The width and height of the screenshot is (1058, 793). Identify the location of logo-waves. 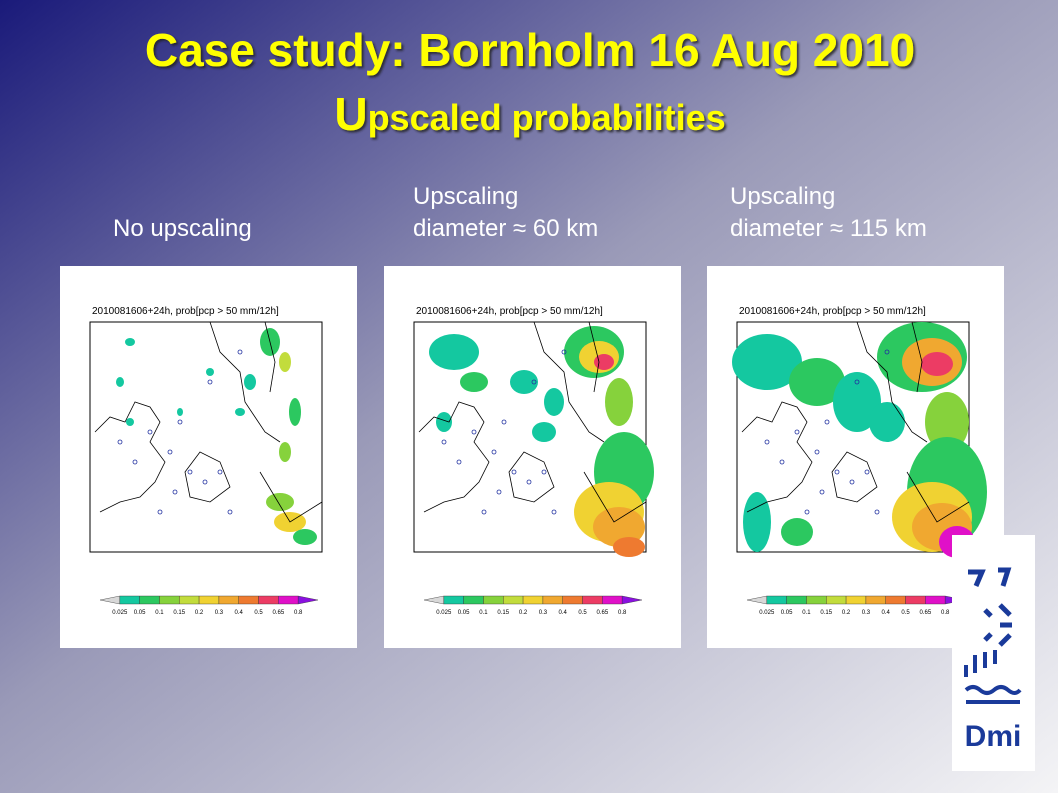
(993, 694).